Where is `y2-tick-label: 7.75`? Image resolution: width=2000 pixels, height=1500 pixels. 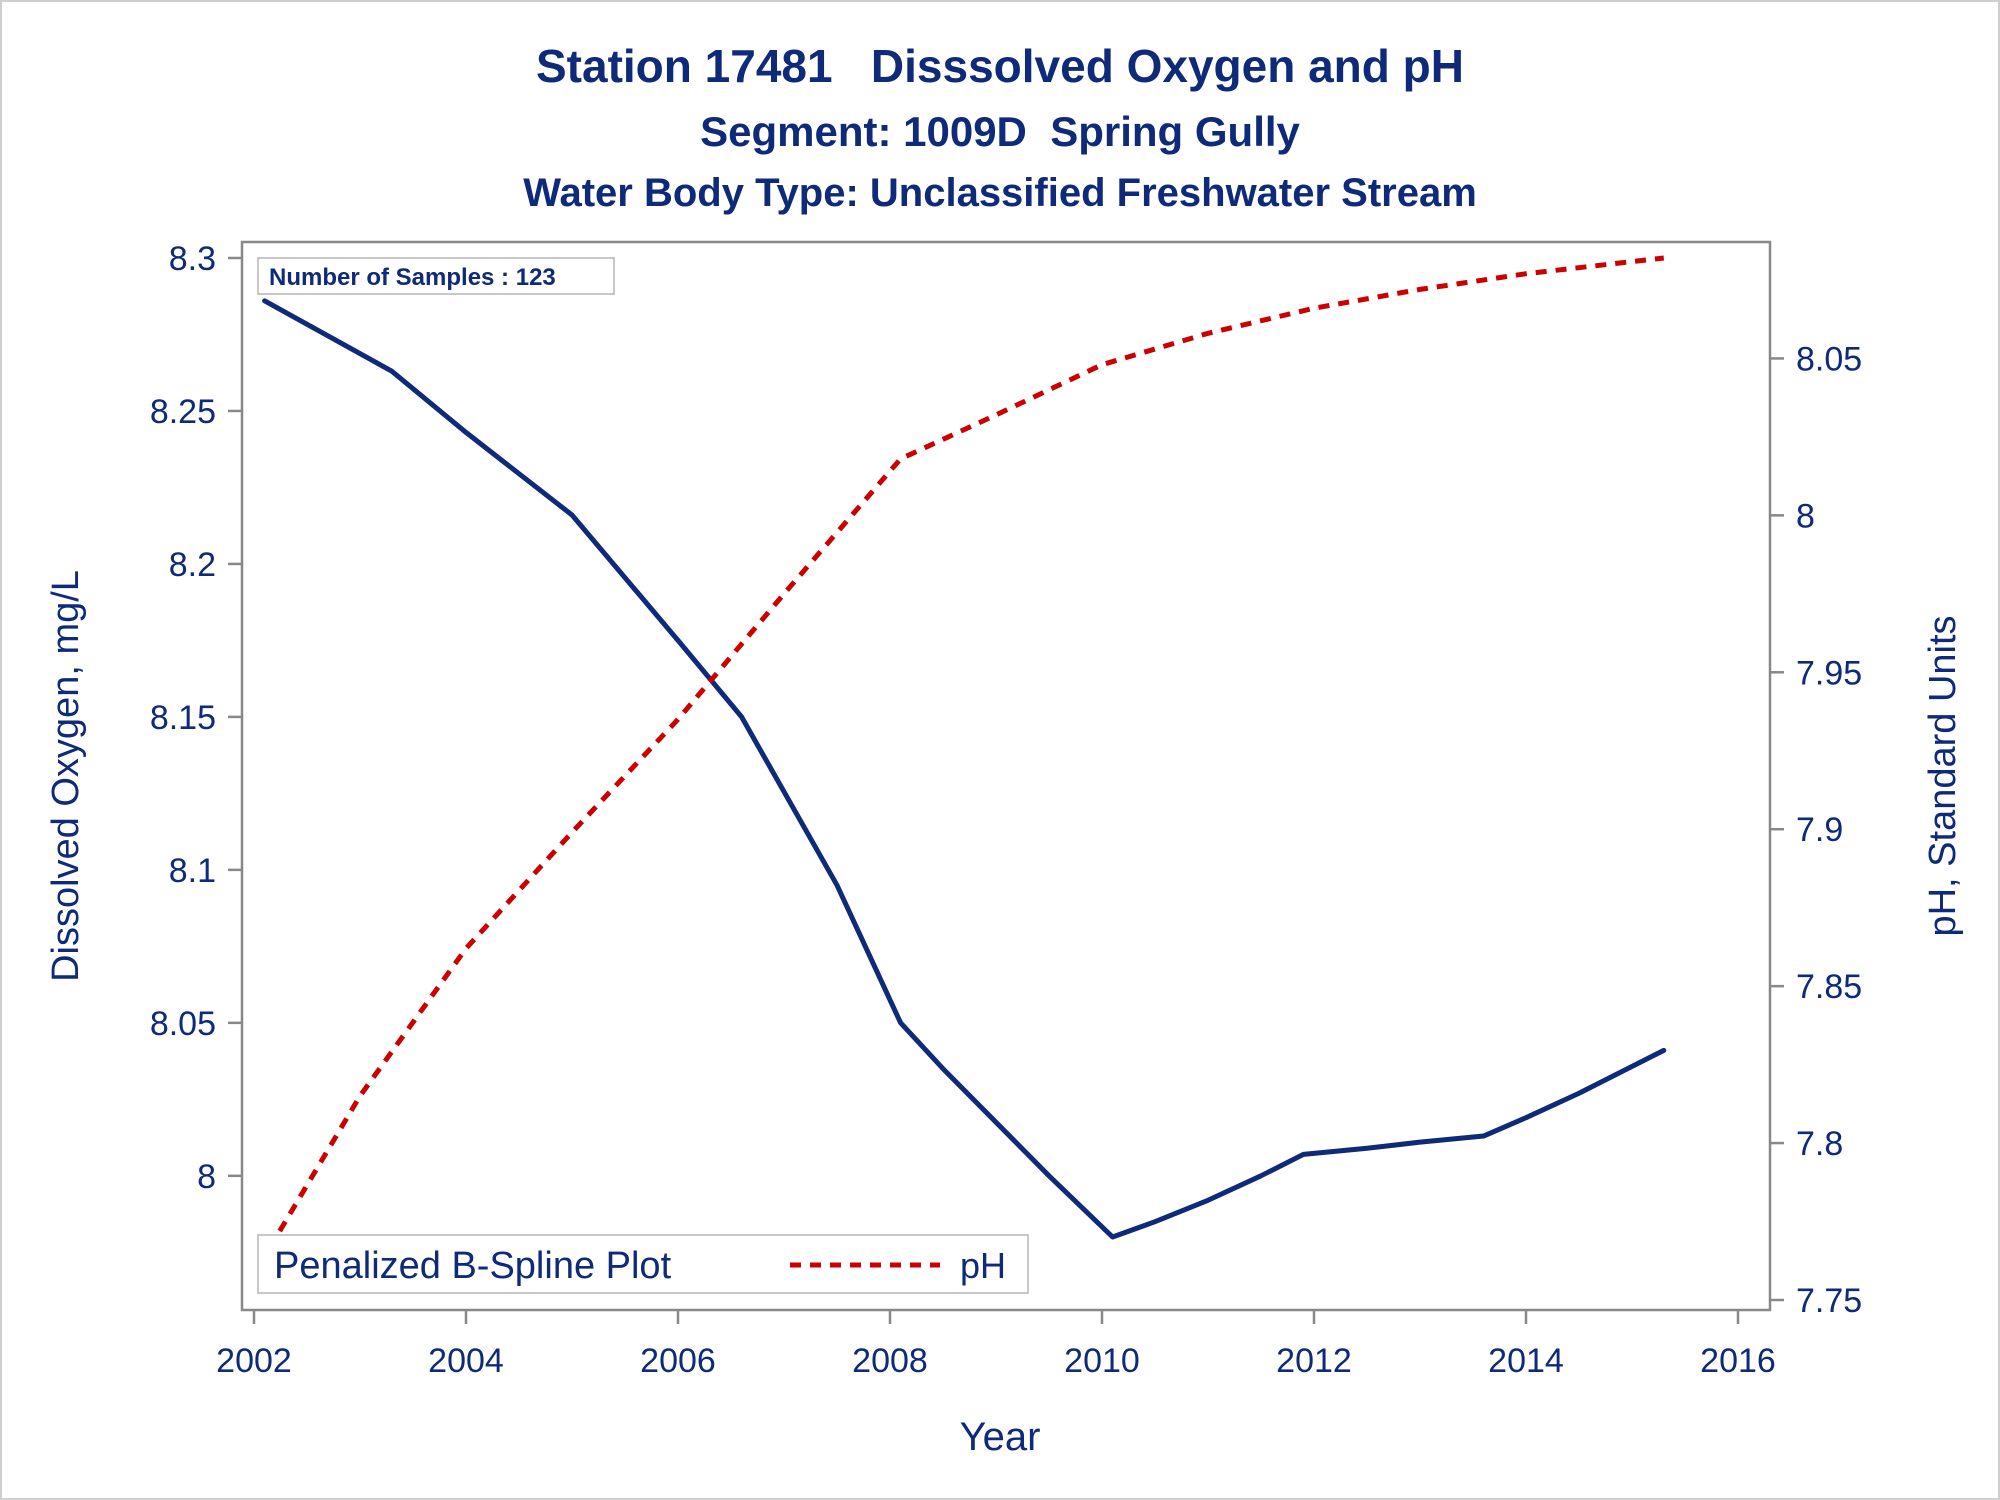
y2-tick-label: 7.75 is located at coordinates (1829, 1301).